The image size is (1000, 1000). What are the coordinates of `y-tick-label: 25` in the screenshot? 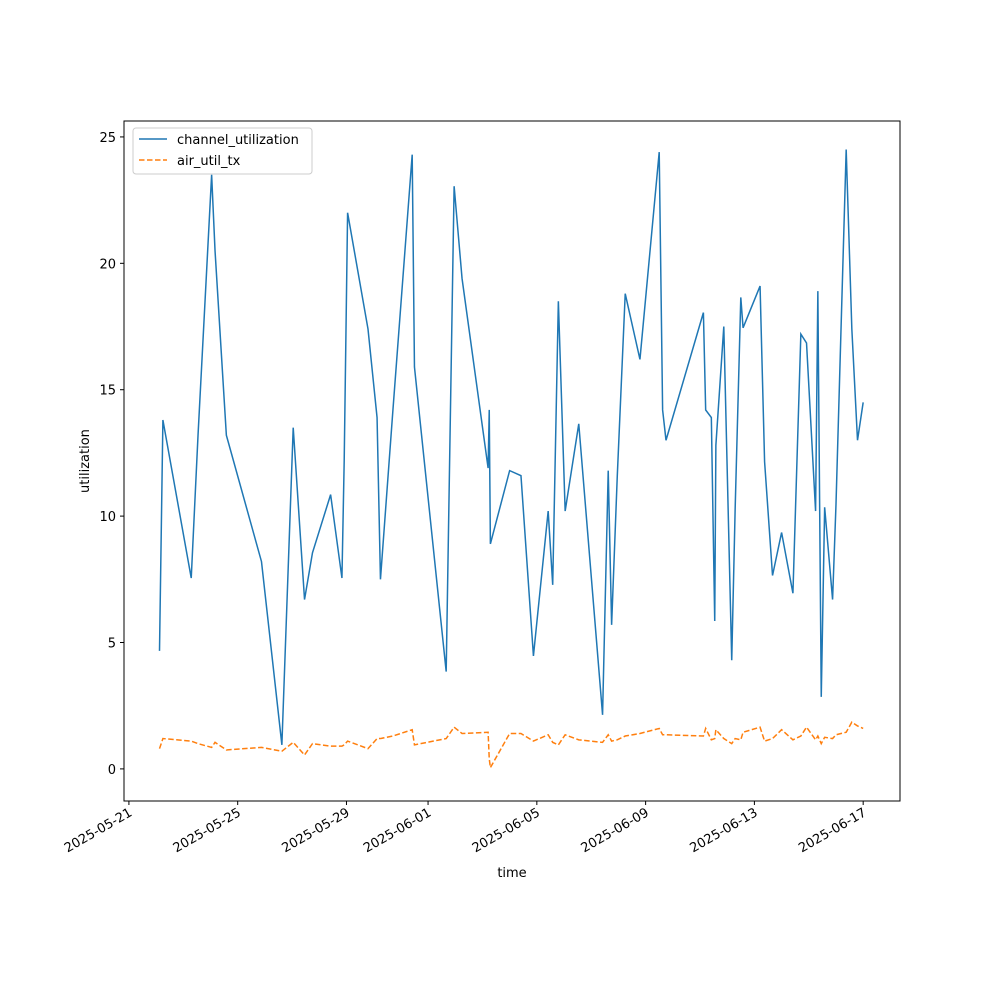 It's located at (107, 138).